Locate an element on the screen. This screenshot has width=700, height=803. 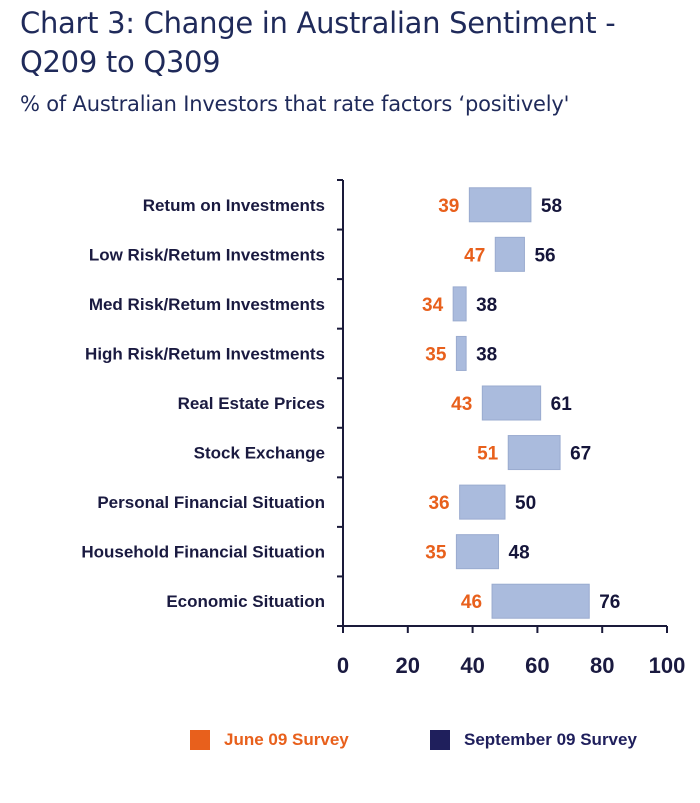
september-value-label: 58 is located at coordinates (551, 206).